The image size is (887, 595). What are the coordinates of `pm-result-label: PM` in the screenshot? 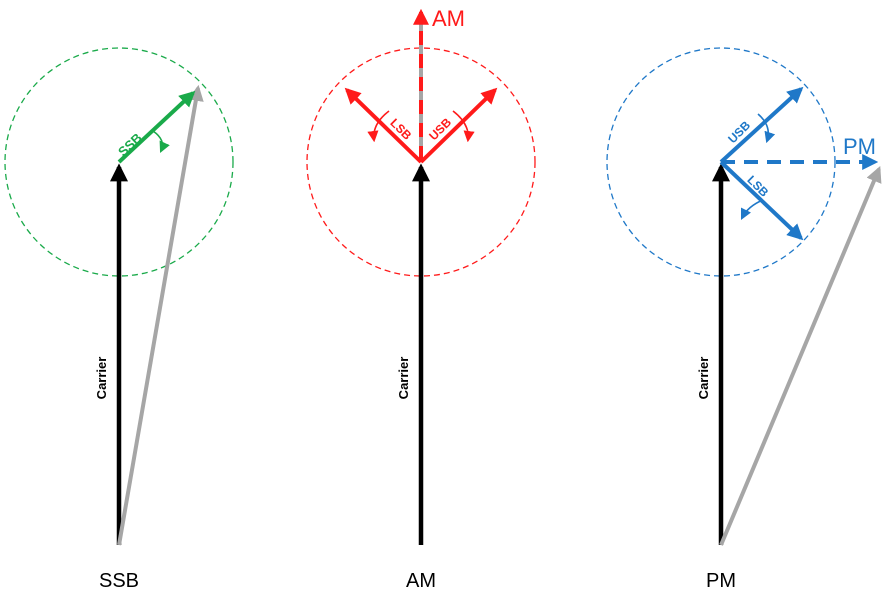 It's located at (859, 146).